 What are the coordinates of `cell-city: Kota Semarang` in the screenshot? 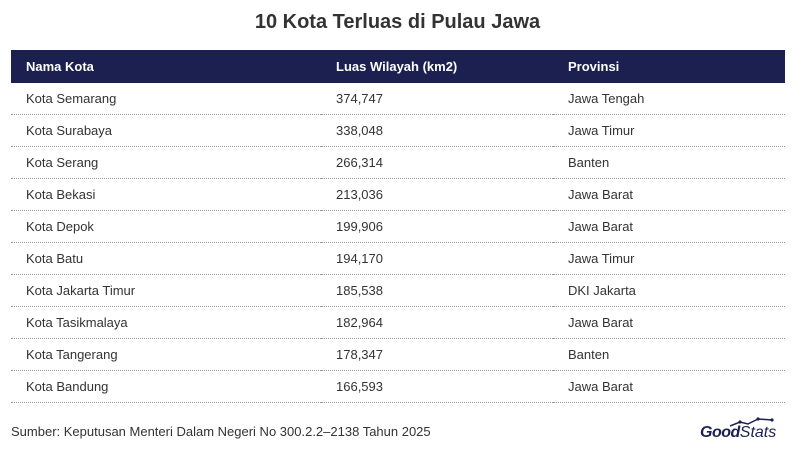 It's located at (166, 99).